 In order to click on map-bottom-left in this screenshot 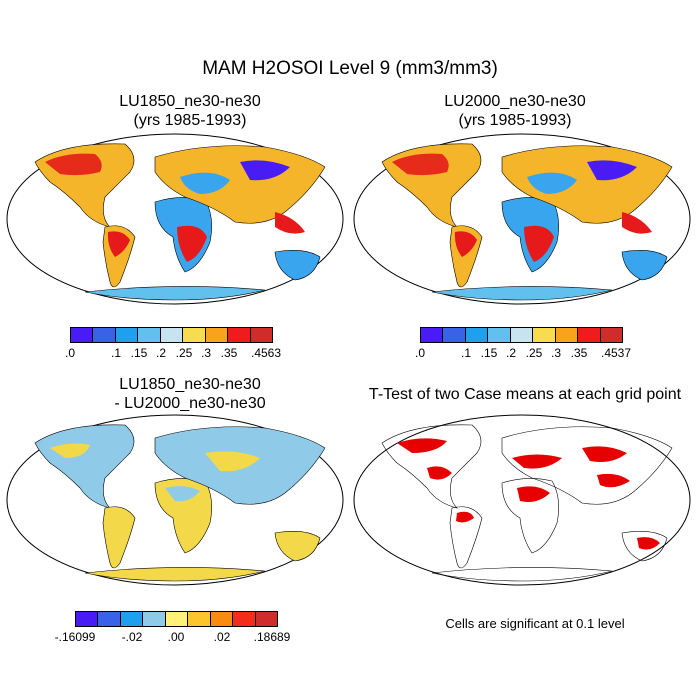, I will do `click(175, 500)`.